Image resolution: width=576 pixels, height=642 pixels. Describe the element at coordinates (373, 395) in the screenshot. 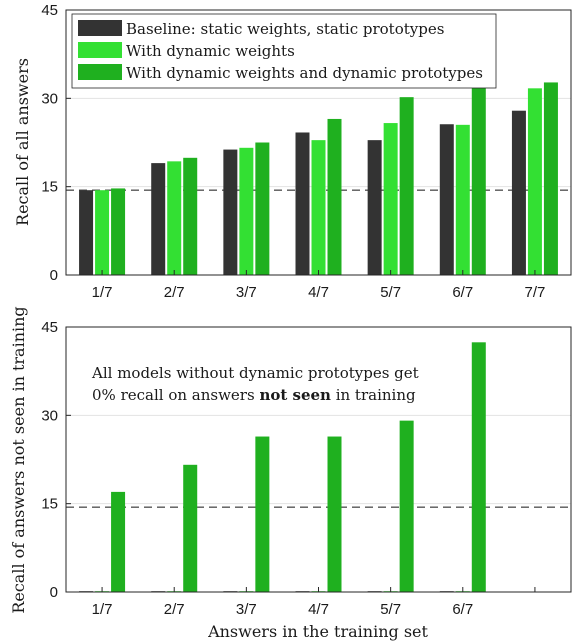

I see `annotation-line-2-post: in training` at that location.